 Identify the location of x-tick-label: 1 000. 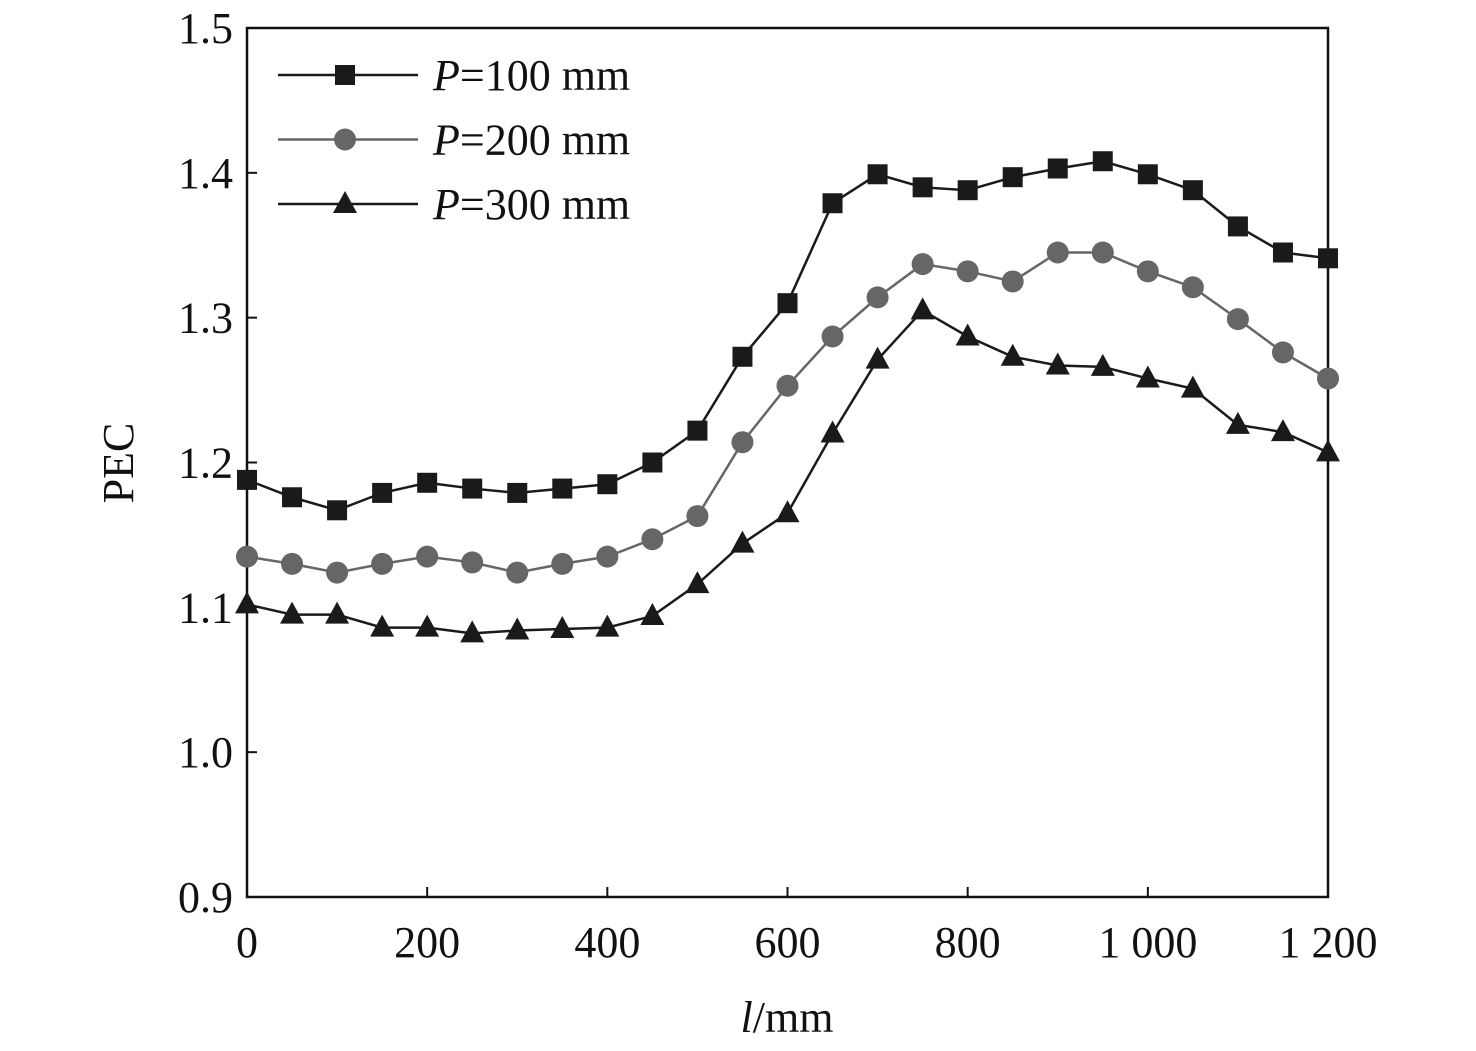
(1147, 942).